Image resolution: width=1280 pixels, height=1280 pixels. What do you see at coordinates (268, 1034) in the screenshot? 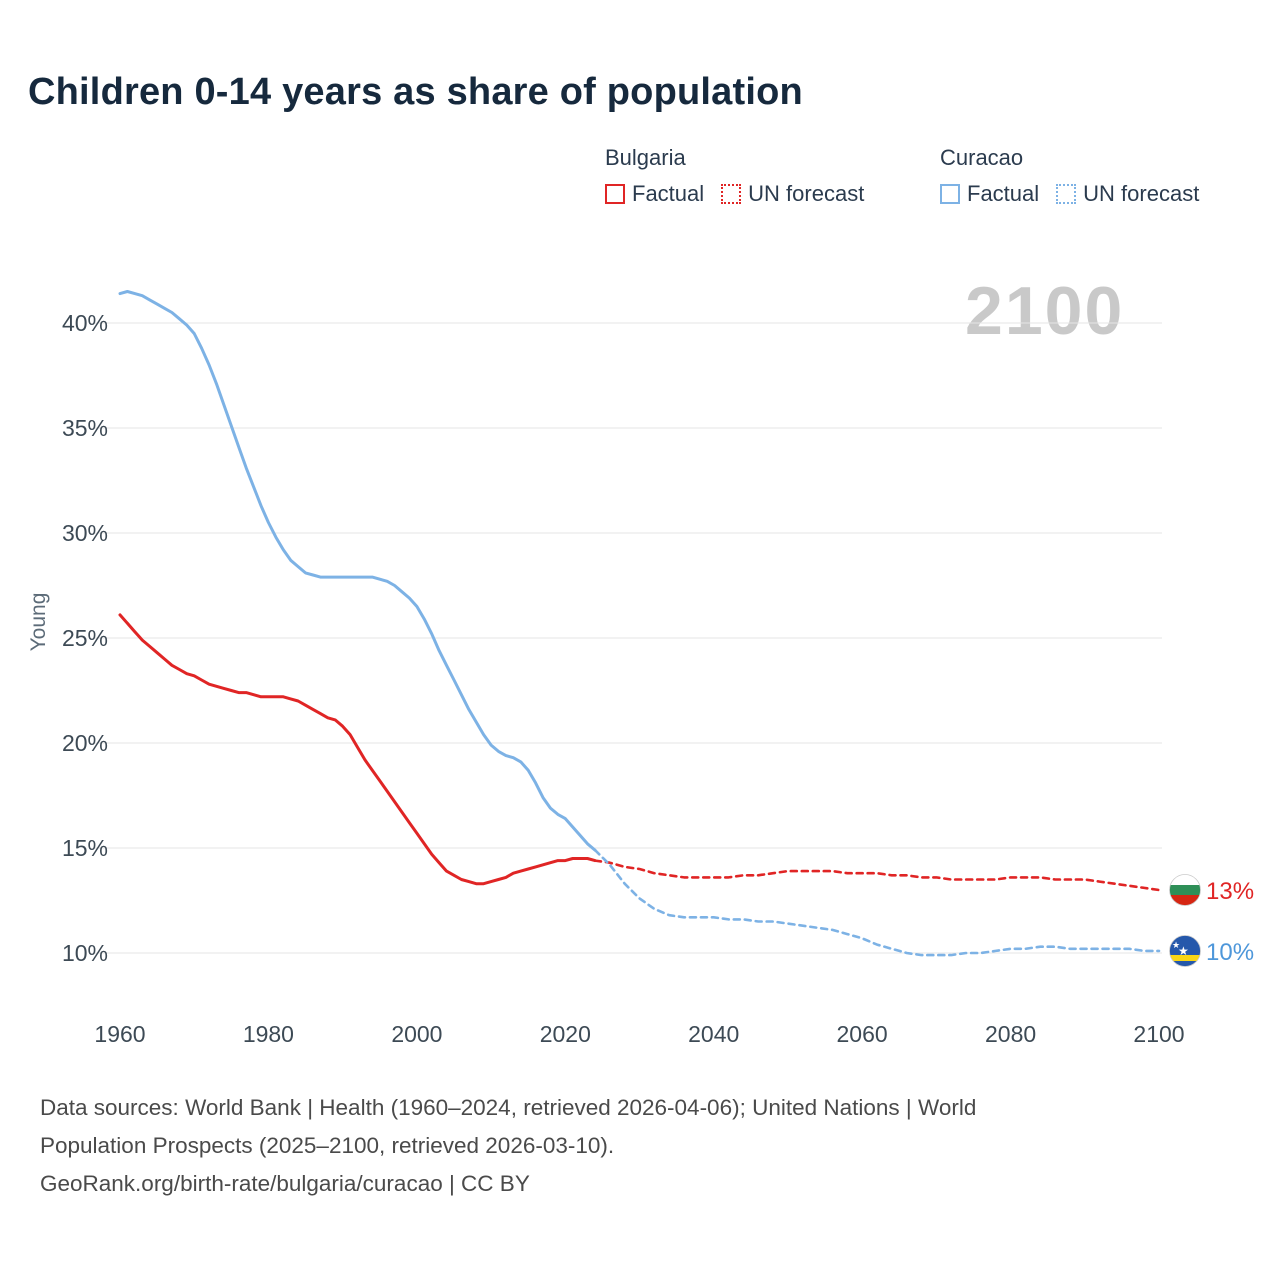
I see `x-tick-label: 1980` at bounding box center [268, 1034].